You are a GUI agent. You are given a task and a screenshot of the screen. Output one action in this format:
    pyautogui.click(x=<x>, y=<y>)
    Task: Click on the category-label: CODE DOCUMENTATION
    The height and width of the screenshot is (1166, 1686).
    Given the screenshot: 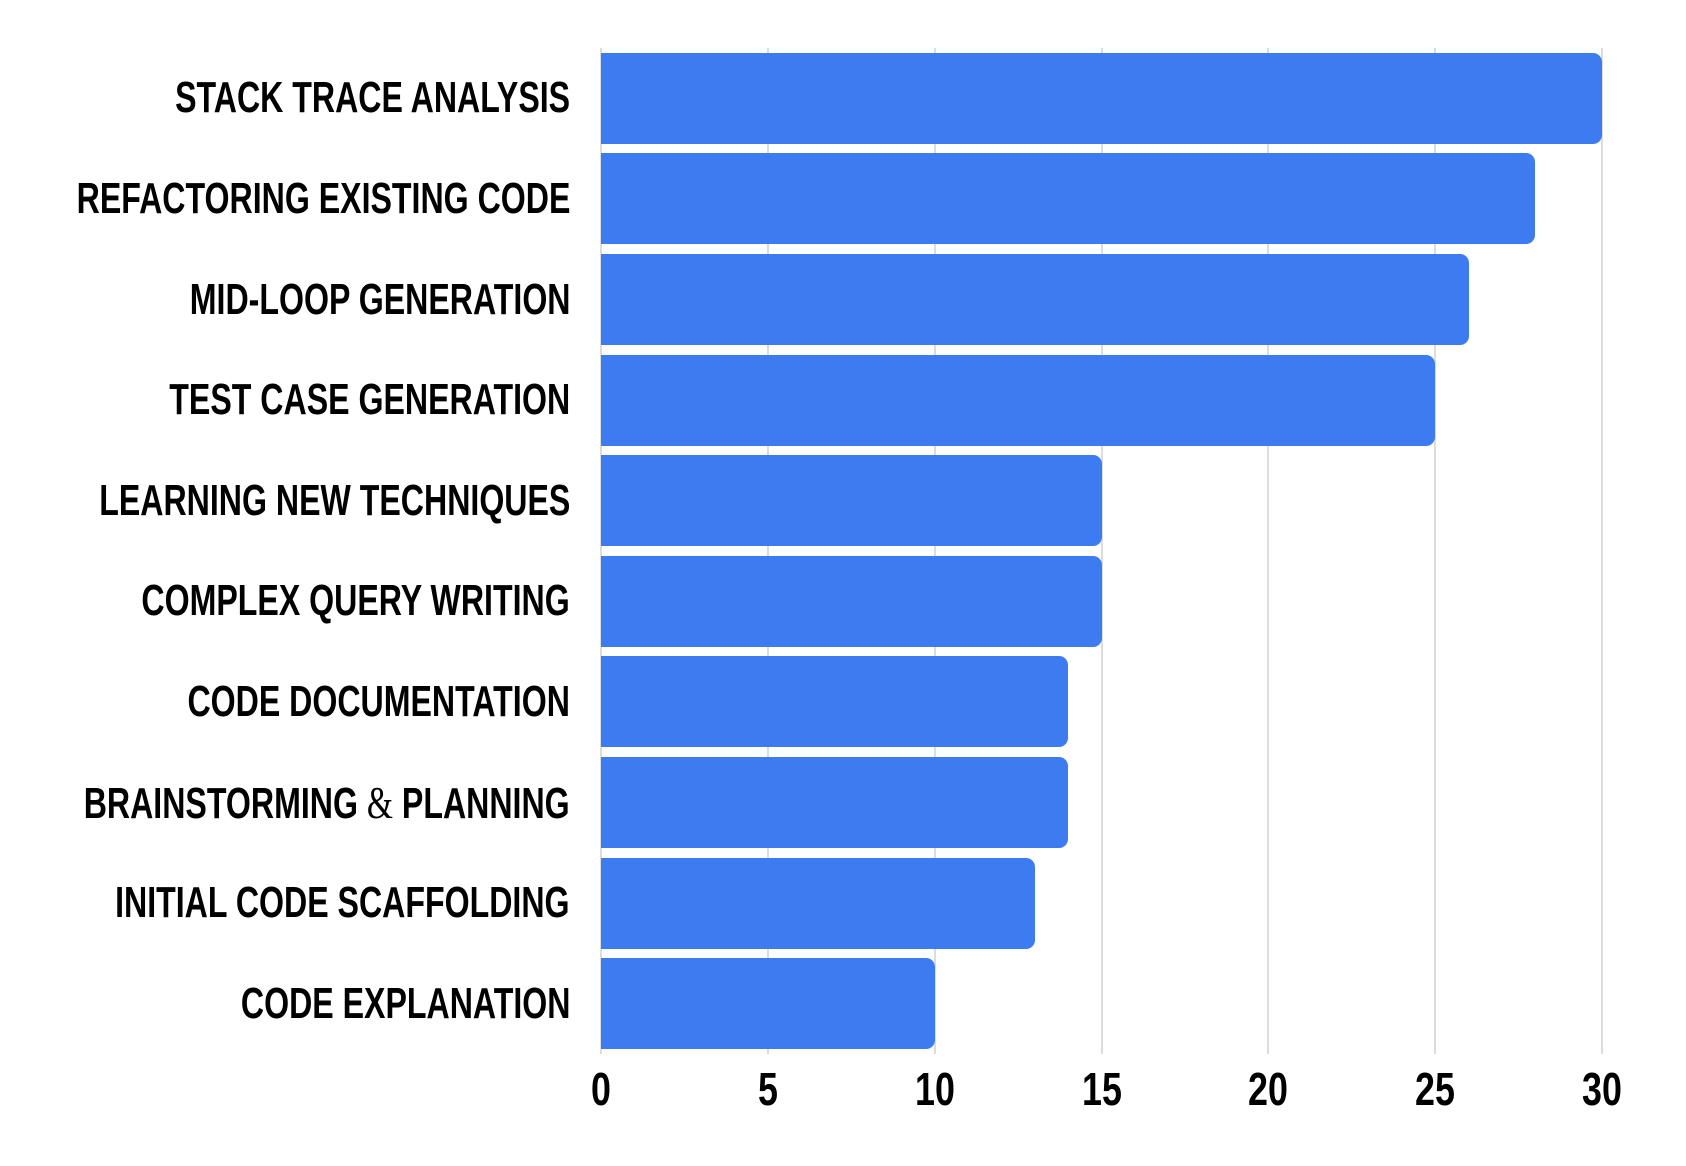 What is the action you would take?
    pyautogui.click(x=378, y=701)
    